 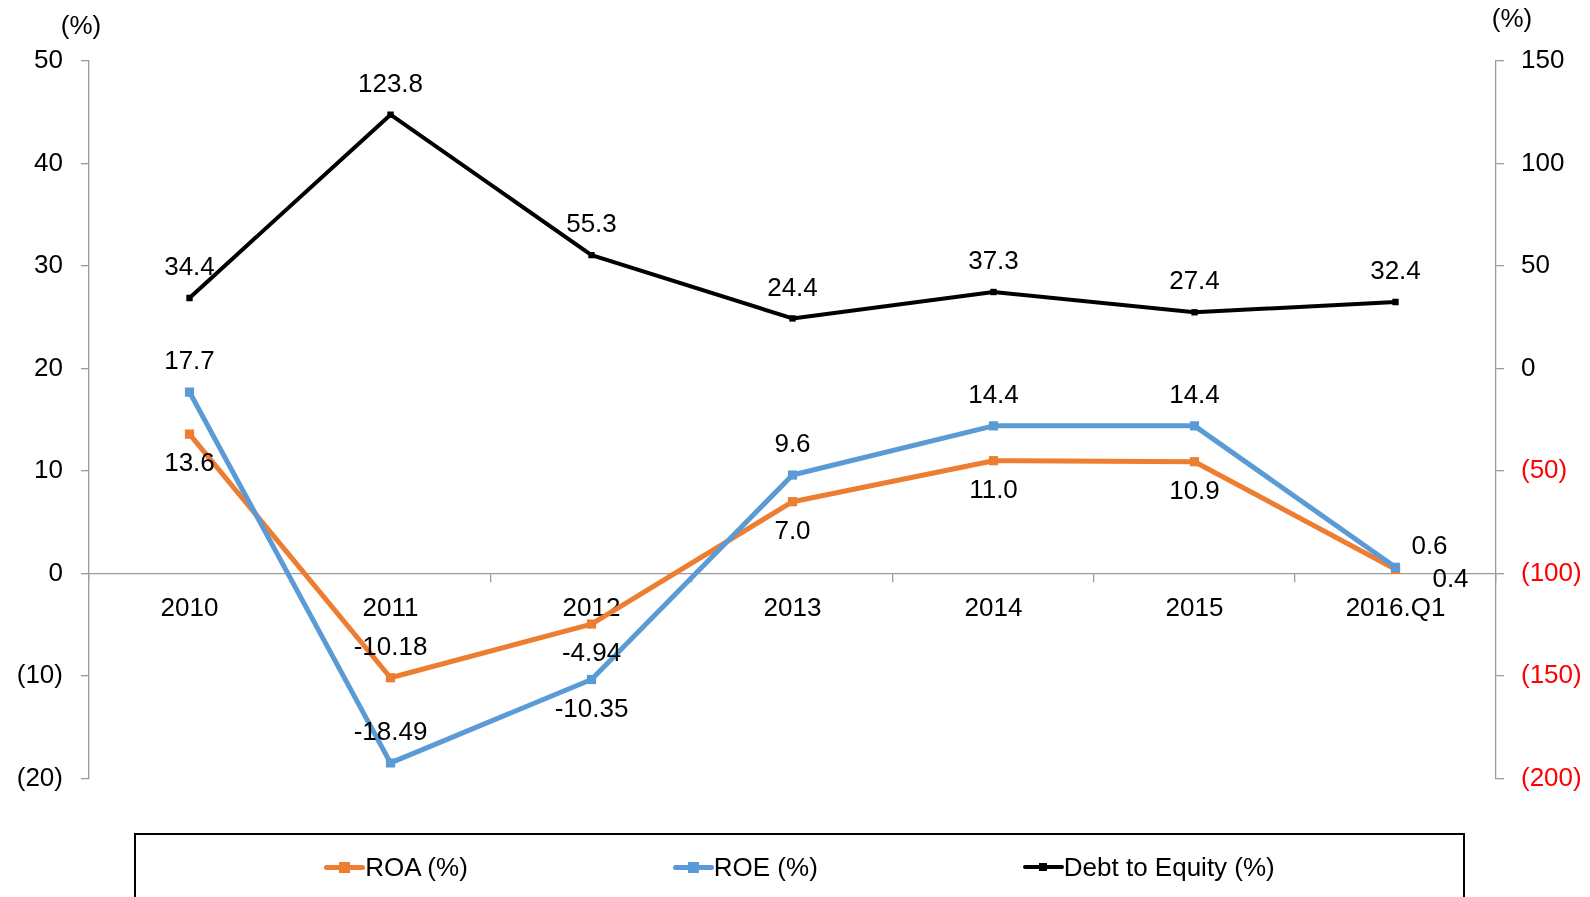 I want to click on data-label: 10.9, so click(x=1194, y=489).